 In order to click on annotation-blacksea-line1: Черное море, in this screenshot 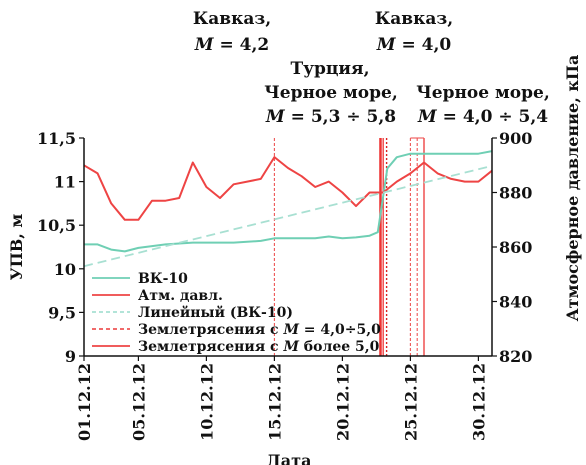, I will do `click(482, 93)`.